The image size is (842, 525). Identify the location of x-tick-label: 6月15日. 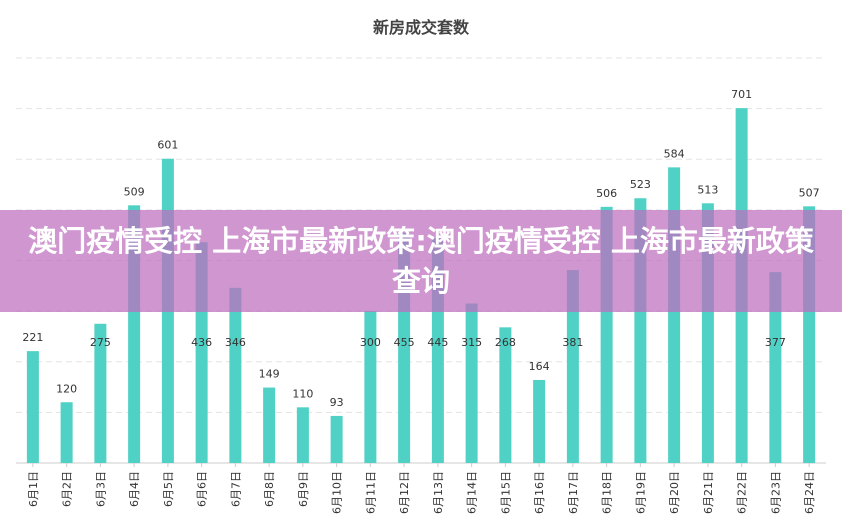
(505, 492).